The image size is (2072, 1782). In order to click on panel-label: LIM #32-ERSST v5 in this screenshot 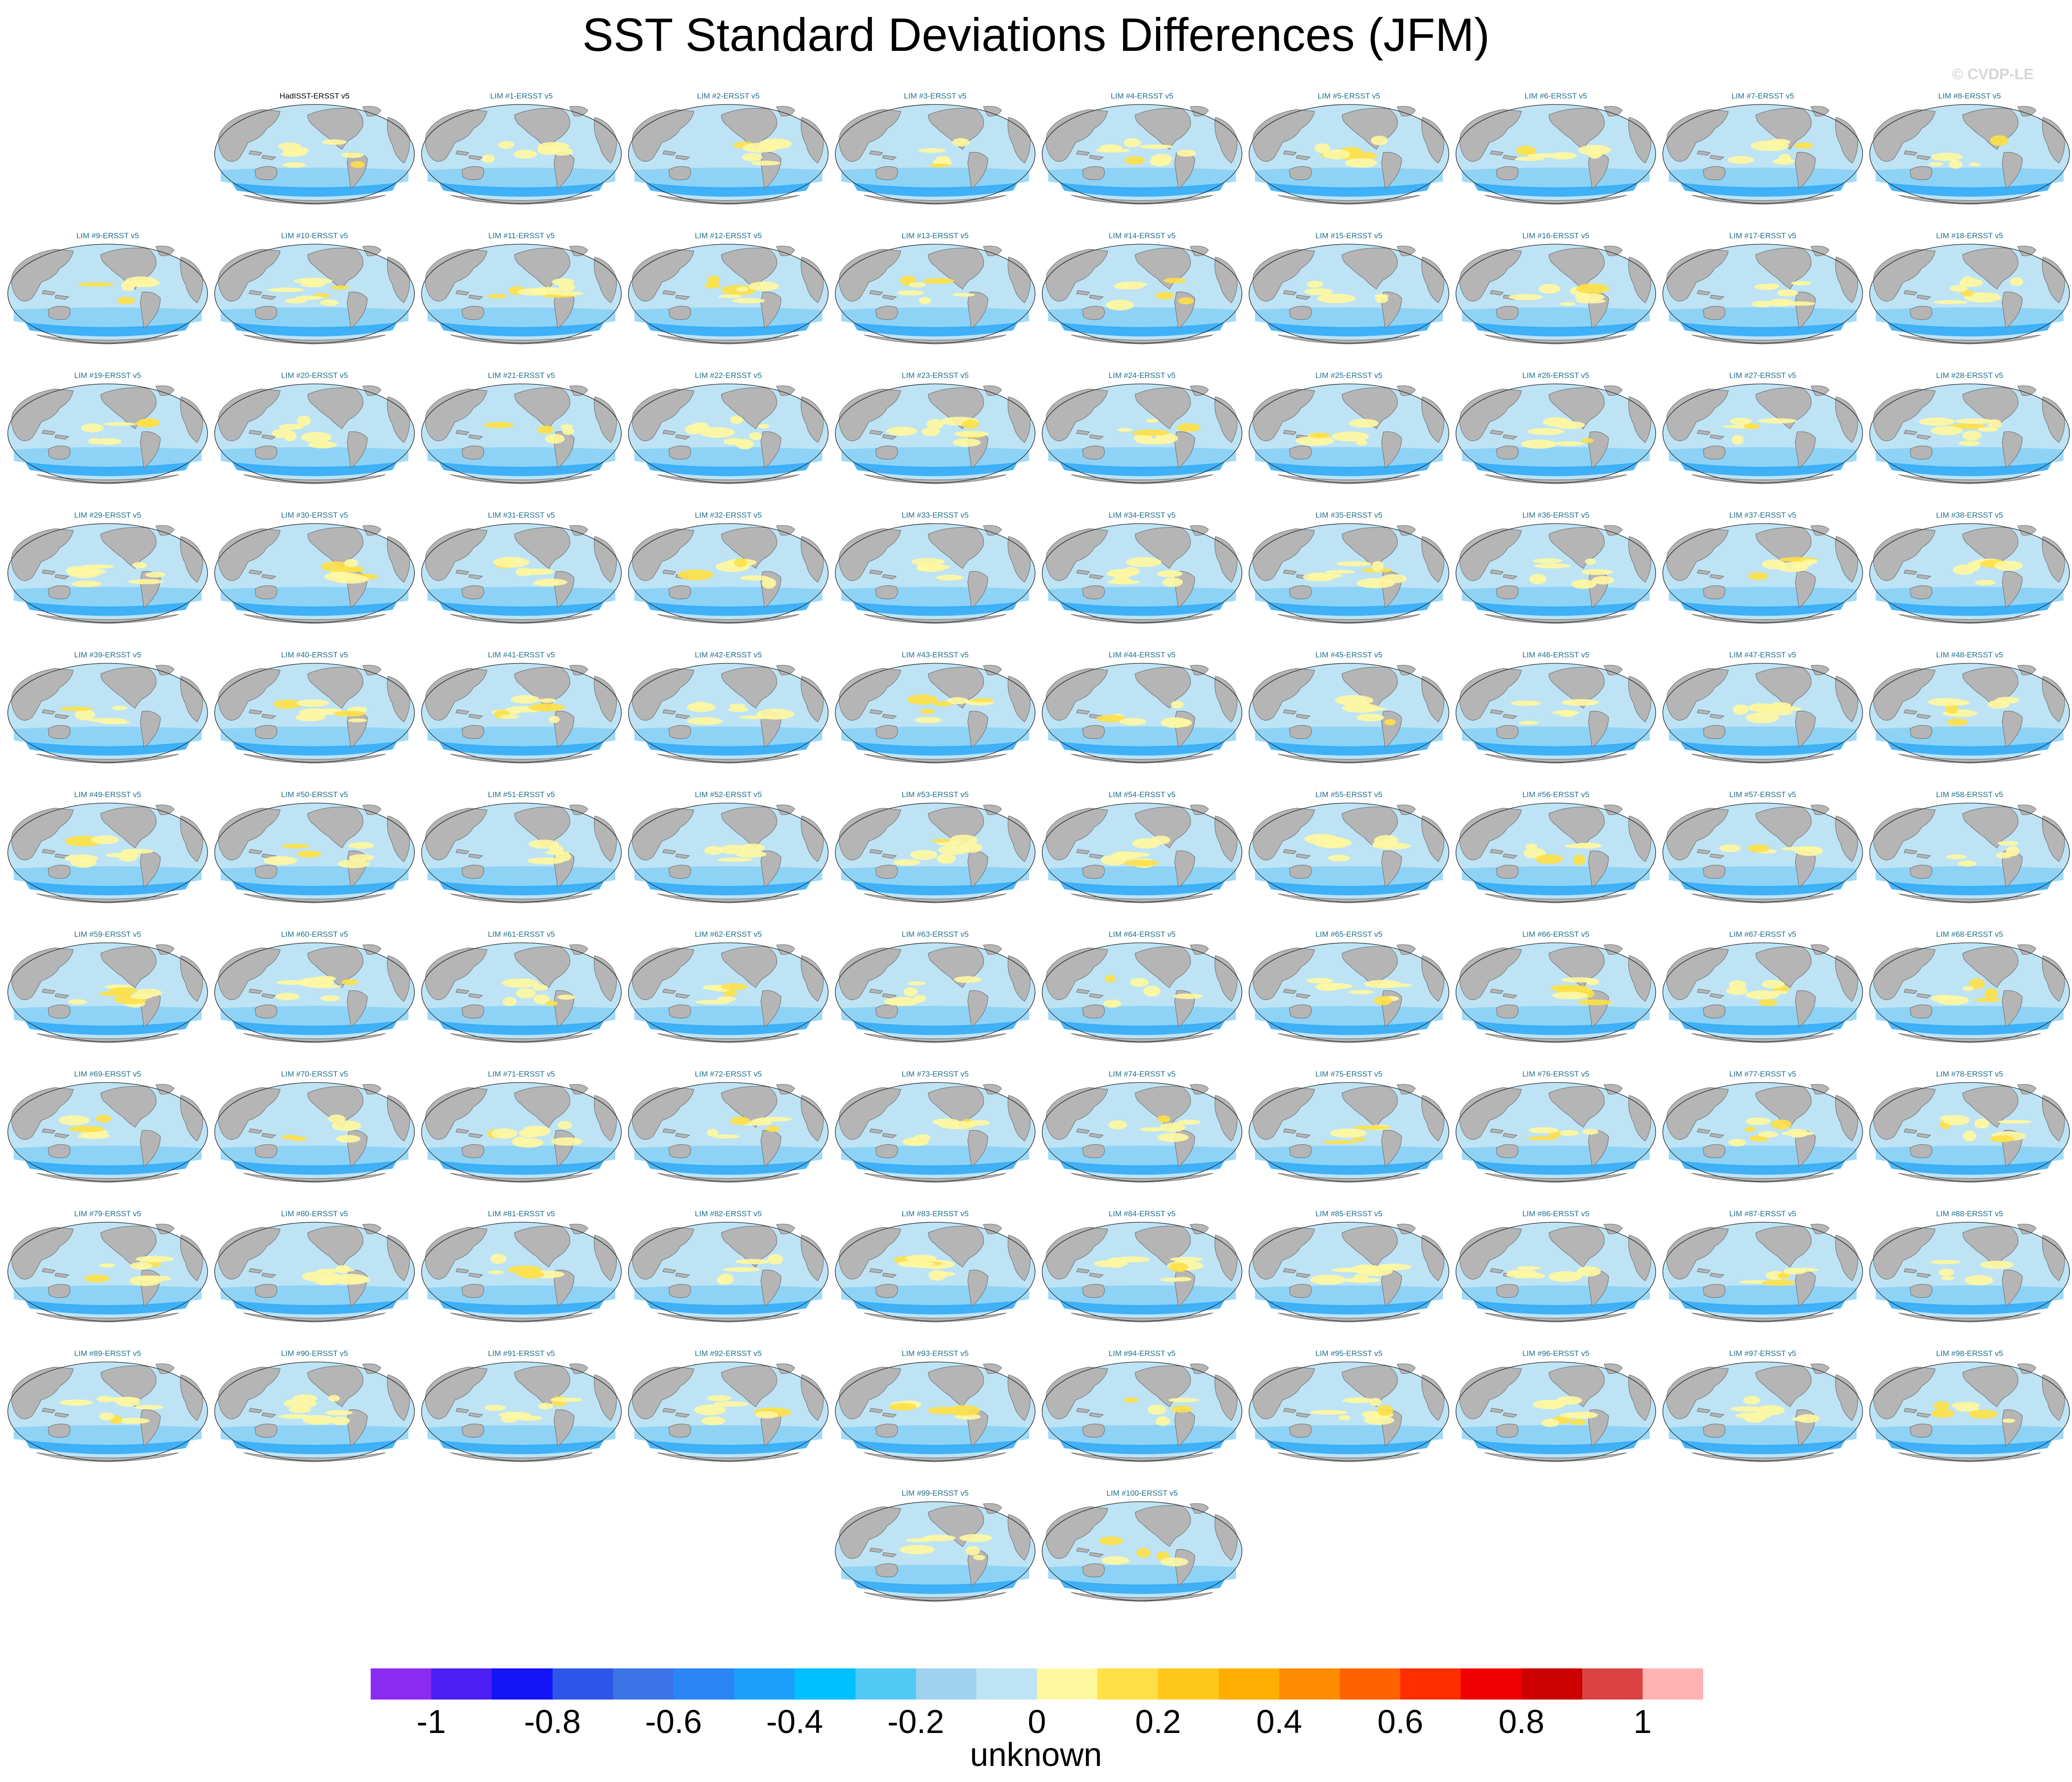, I will do `click(728, 515)`.